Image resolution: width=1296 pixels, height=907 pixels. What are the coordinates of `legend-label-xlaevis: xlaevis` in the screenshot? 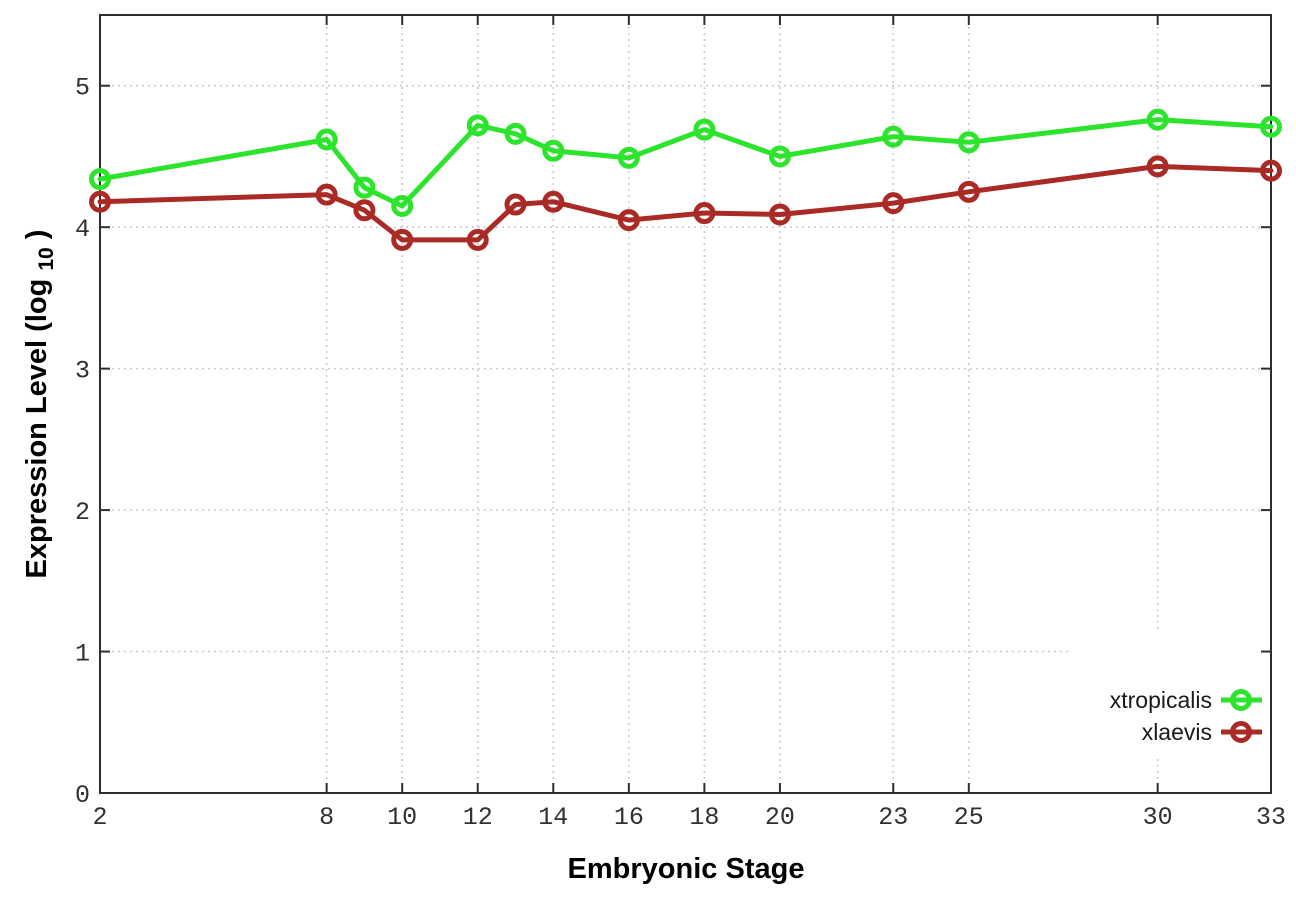 It's located at (1177, 732).